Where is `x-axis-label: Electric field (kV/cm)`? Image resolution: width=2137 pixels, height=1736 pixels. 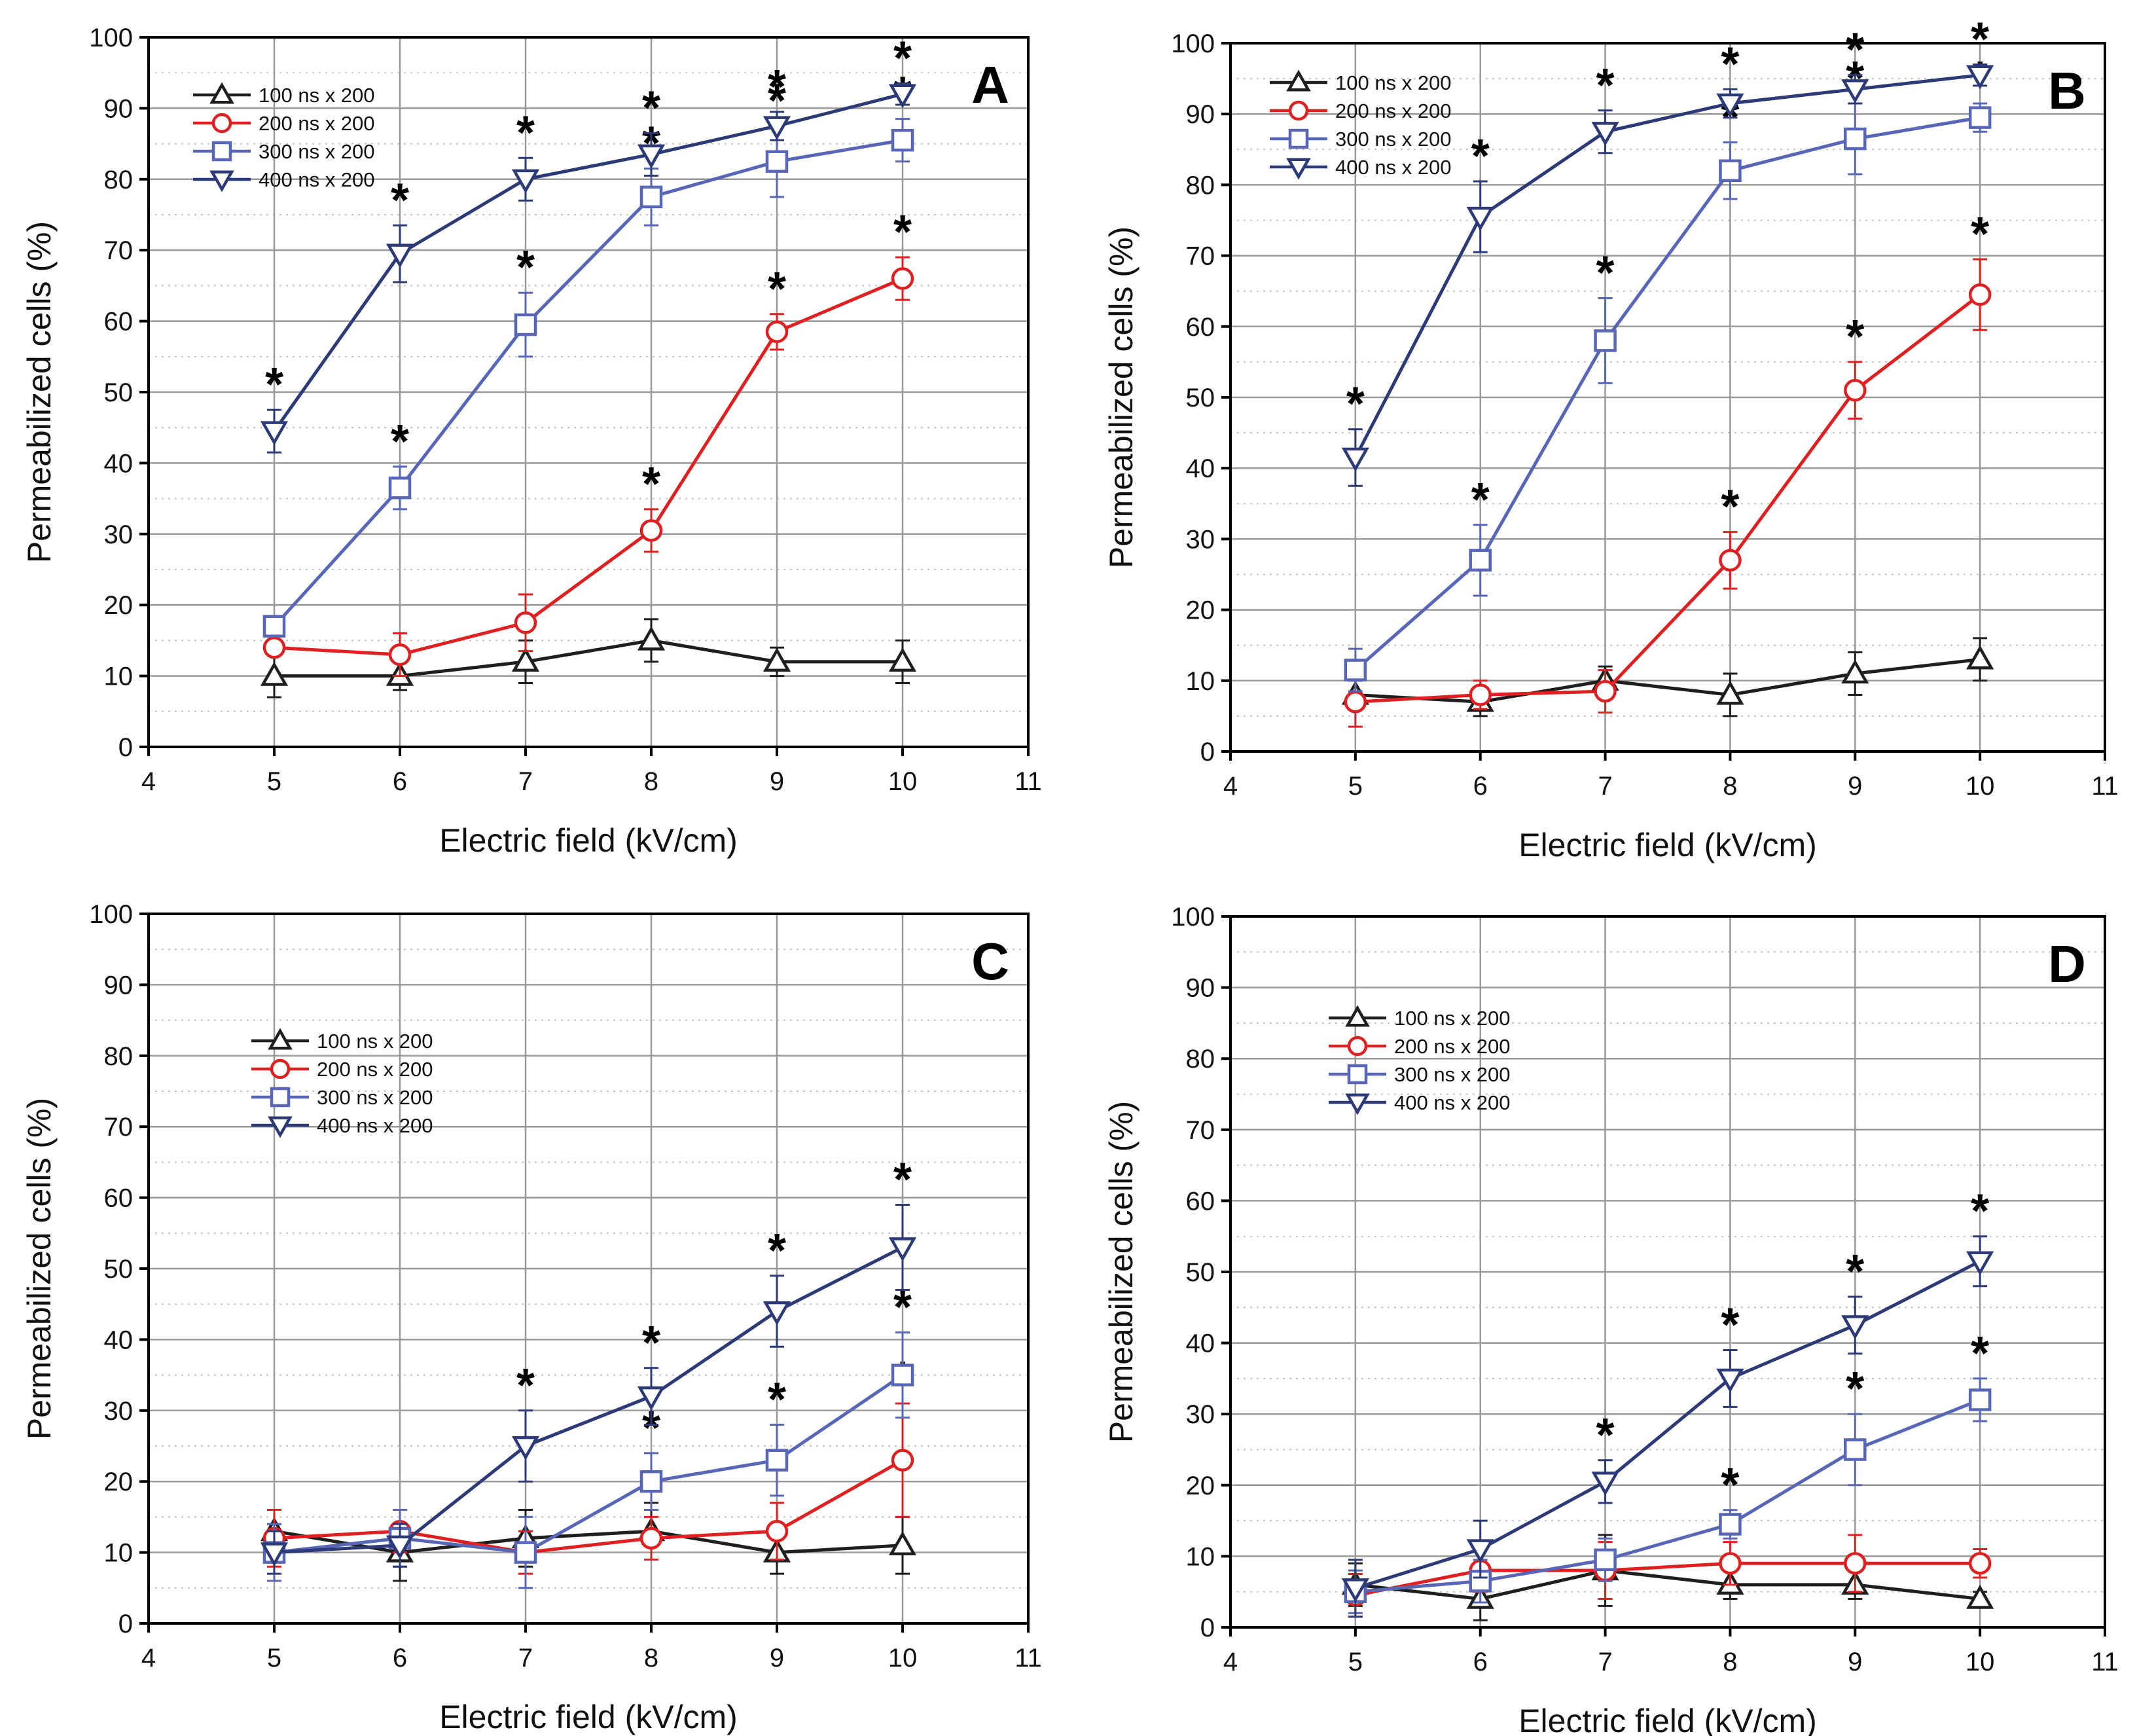 x-axis-label: Electric field (kV/cm) is located at coordinates (1667, 1720).